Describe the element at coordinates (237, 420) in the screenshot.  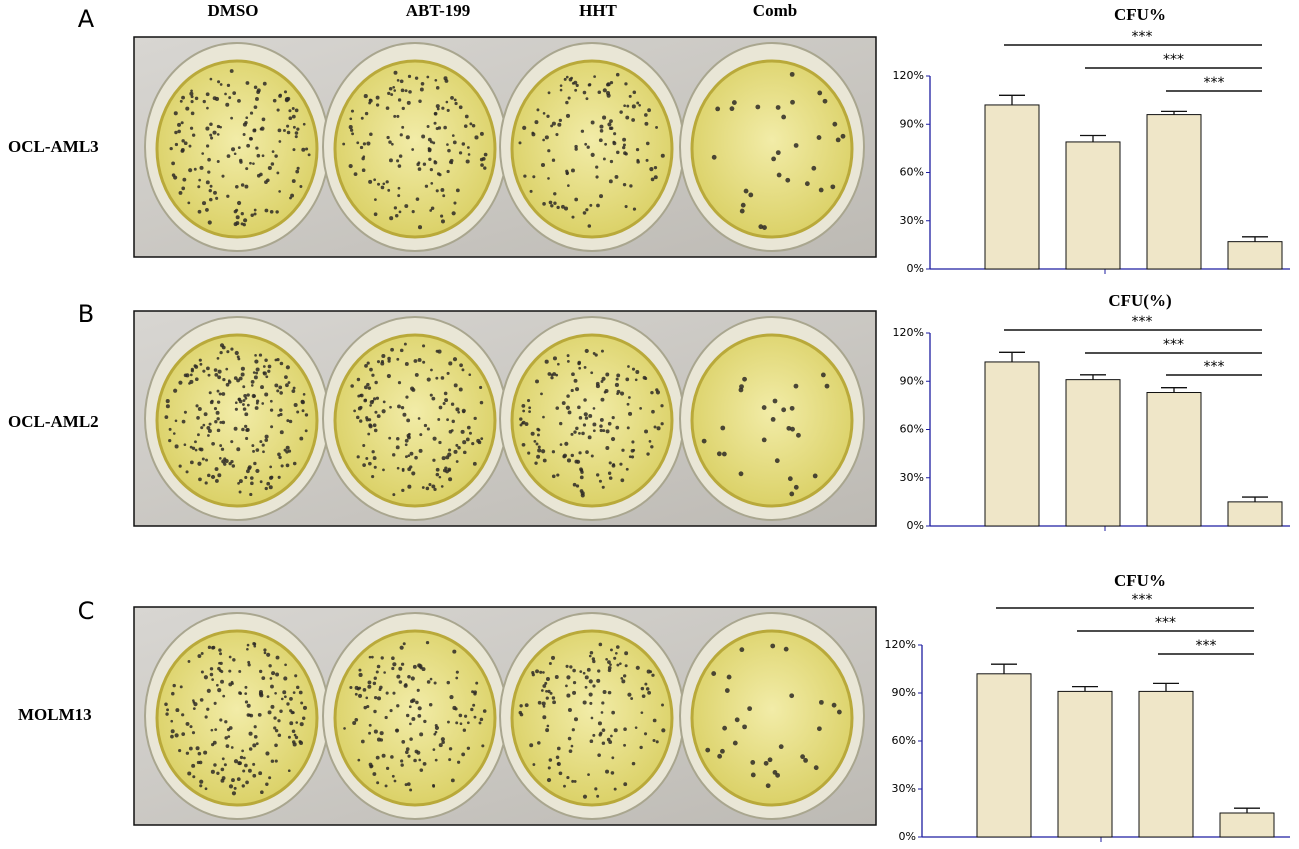
I see `dish-agar` at that location.